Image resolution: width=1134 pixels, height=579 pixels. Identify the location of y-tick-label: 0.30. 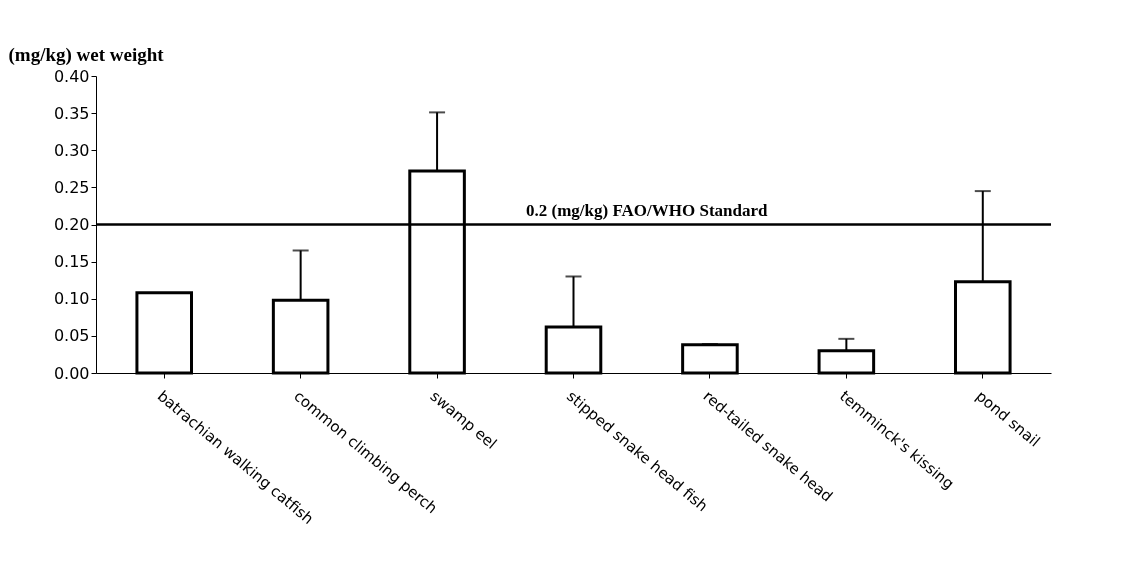
(71, 150).